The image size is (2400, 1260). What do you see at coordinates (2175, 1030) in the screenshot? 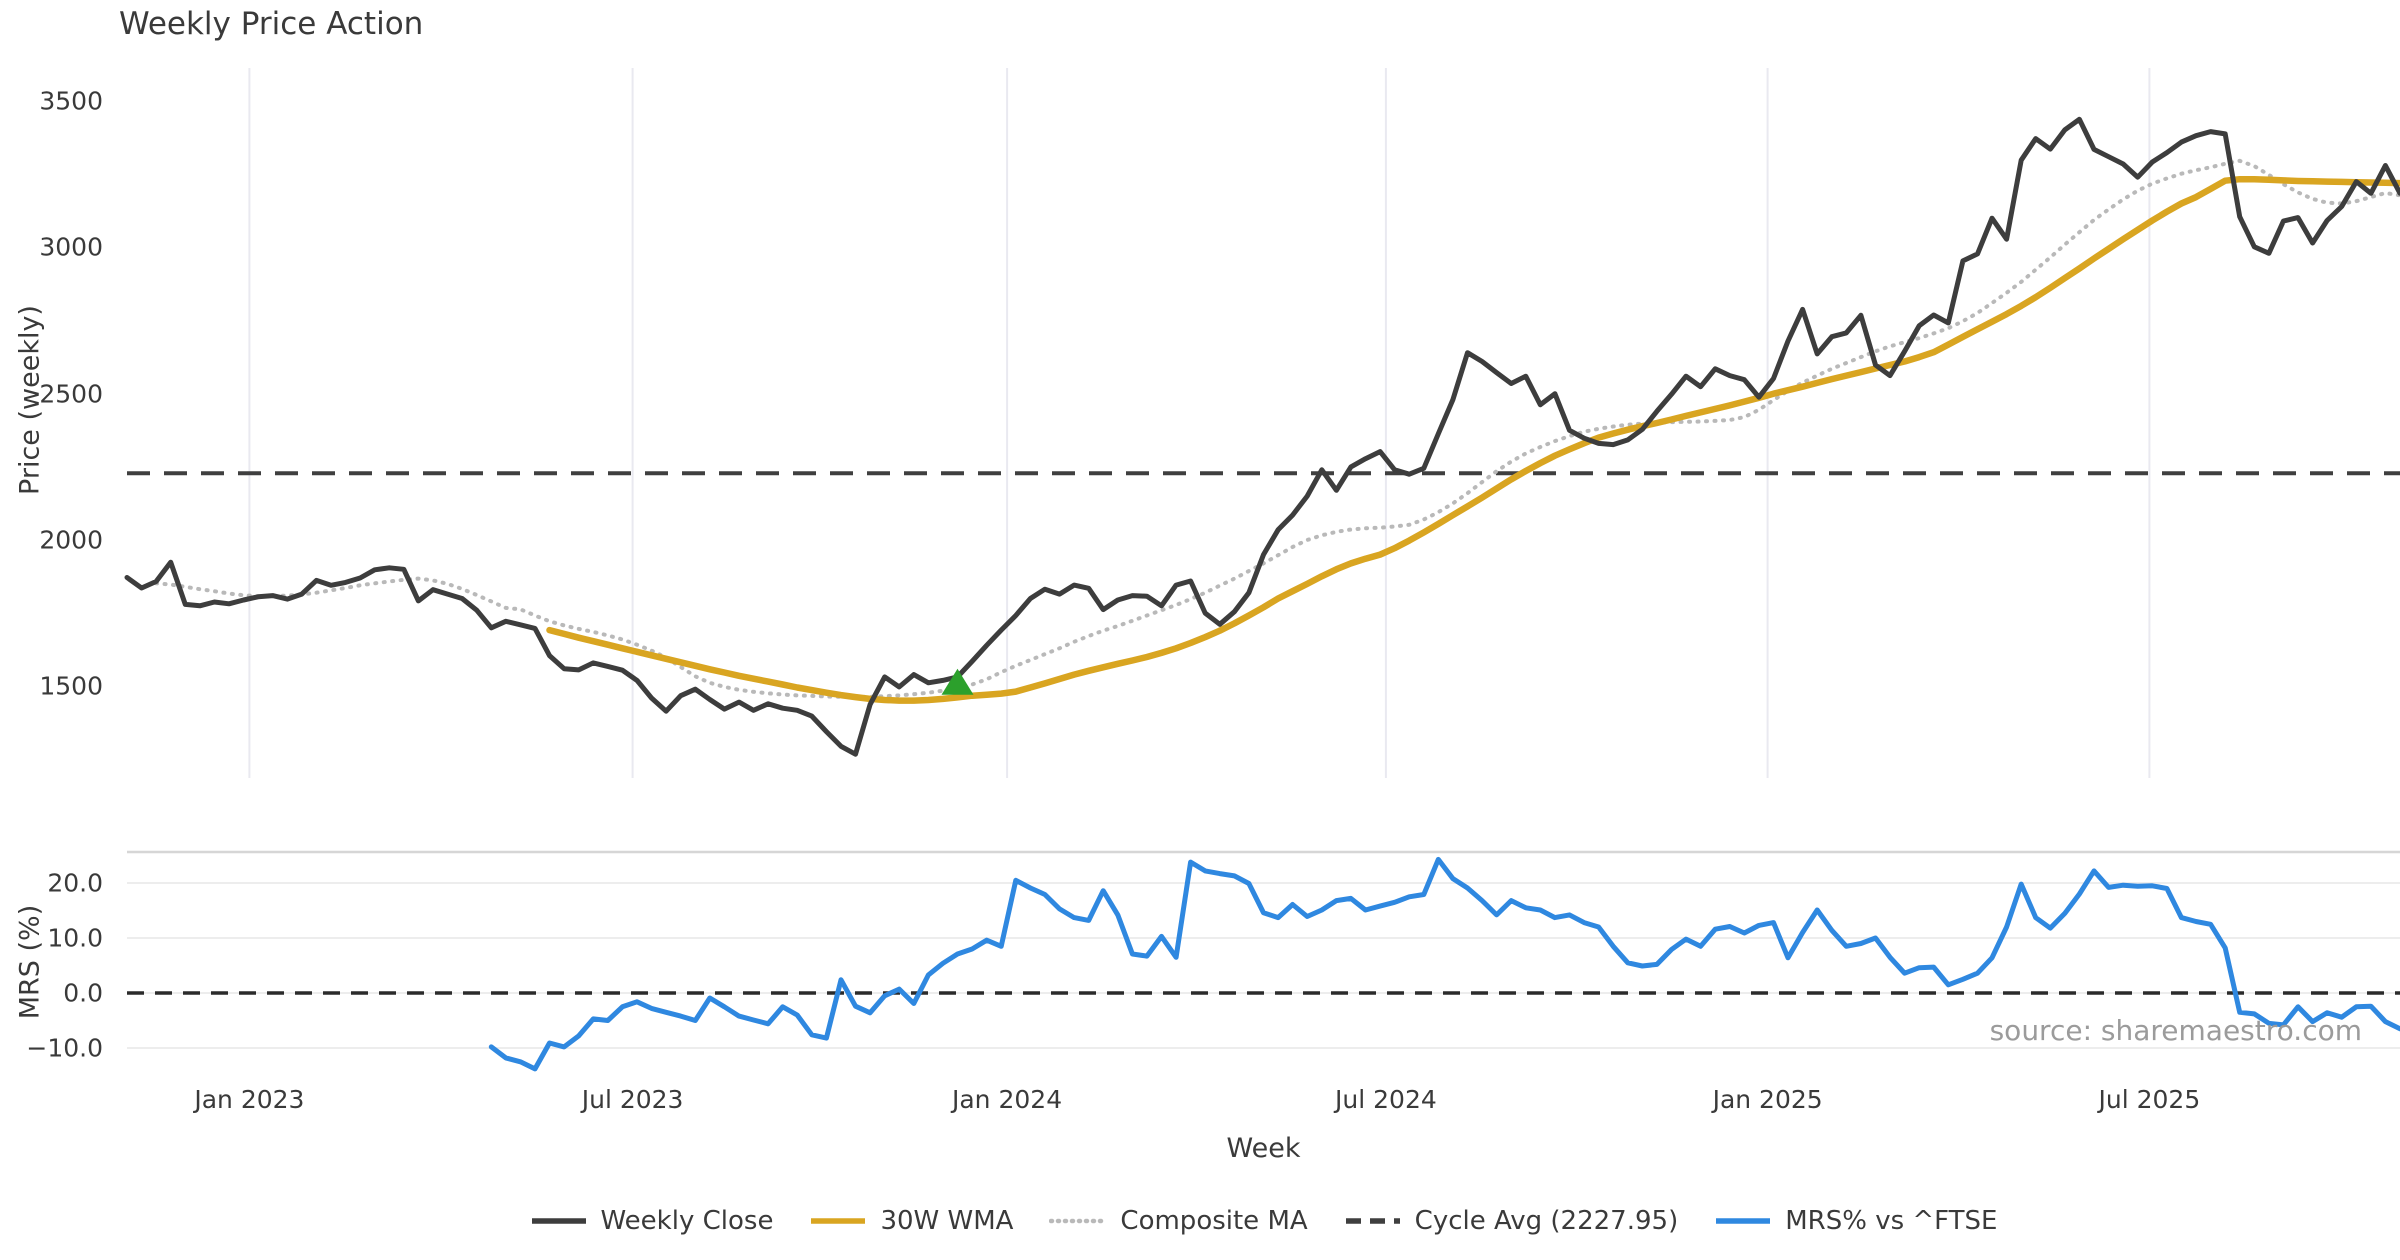
I see `source-watermark: source: sharemaestro.com` at bounding box center [2175, 1030].